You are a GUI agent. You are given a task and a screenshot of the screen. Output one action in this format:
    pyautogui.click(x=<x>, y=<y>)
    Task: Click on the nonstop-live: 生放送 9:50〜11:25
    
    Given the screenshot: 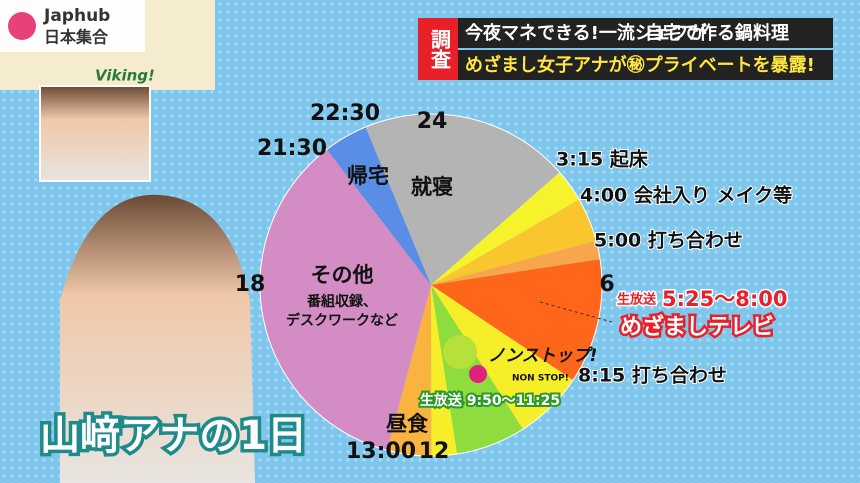 What is the action you would take?
    pyautogui.click(x=490, y=400)
    